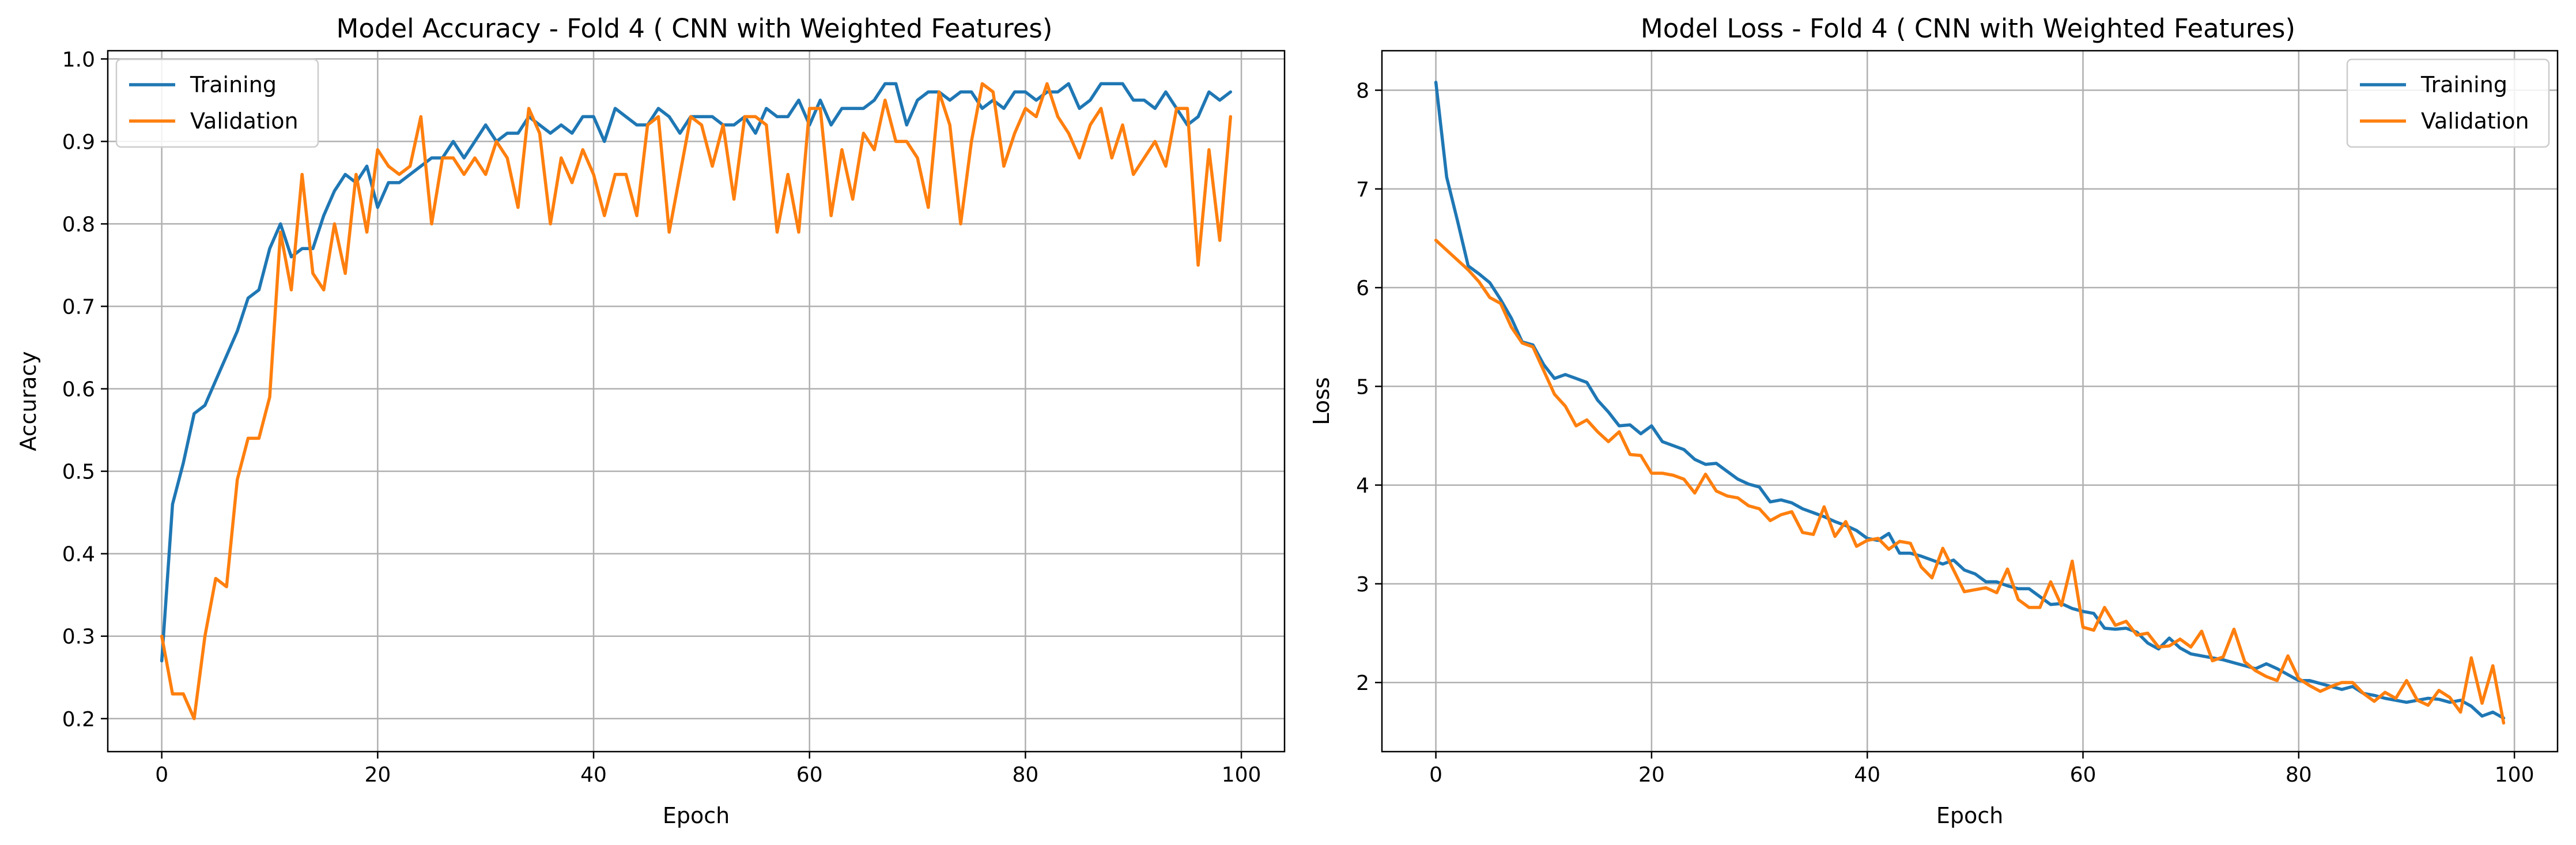 The width and height of the screenshot is (2576, 845). What do you see at coordinates (1362, 683) in the screenshot?
I see `loss-y-tick-label: 2` at bounding box center [1362, 683].